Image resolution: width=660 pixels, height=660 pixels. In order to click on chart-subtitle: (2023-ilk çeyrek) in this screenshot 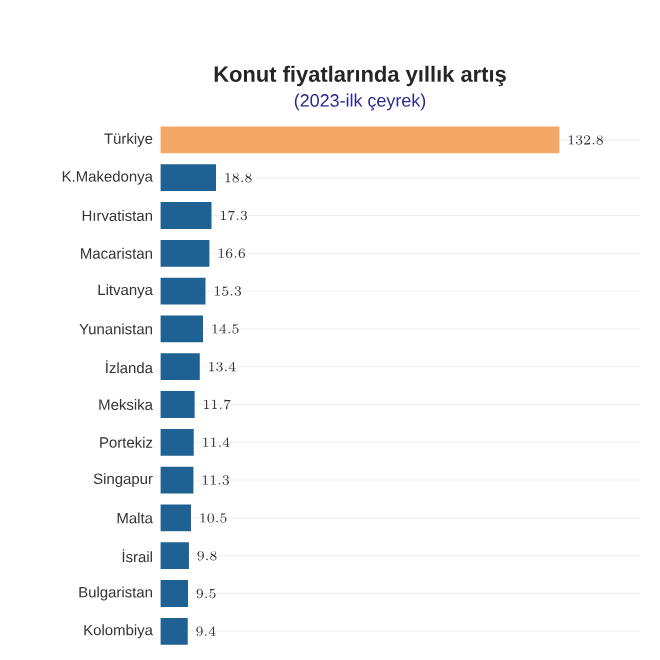, I will do `click(360, 102)`.